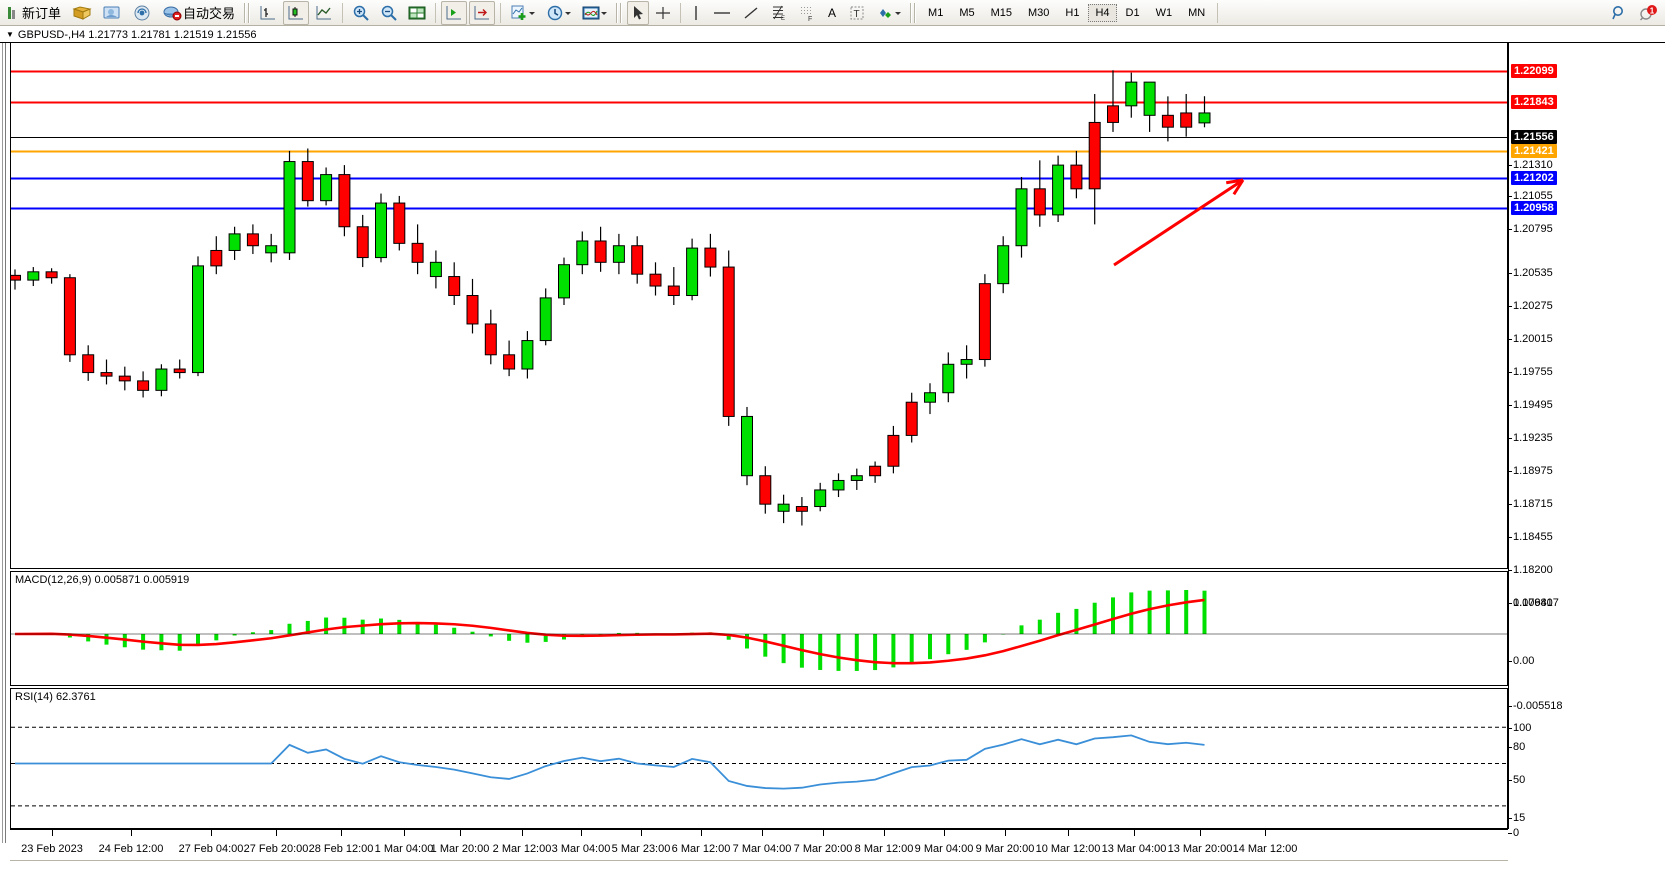 The width and height of the screenshot is (1665, 870). I want to click on line-chart-button, so click(324, 13).